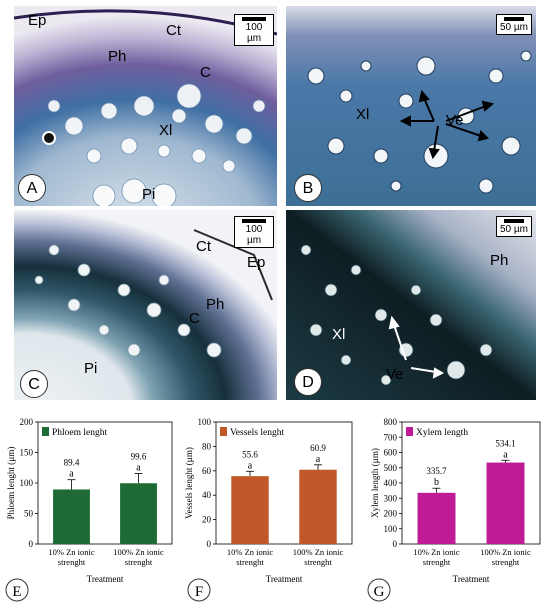 The width and height of the screenshot is (550, 608). Describe the element at coordinates (436, 471) in the screenshot. I see `data-label: 335.7` at that location.